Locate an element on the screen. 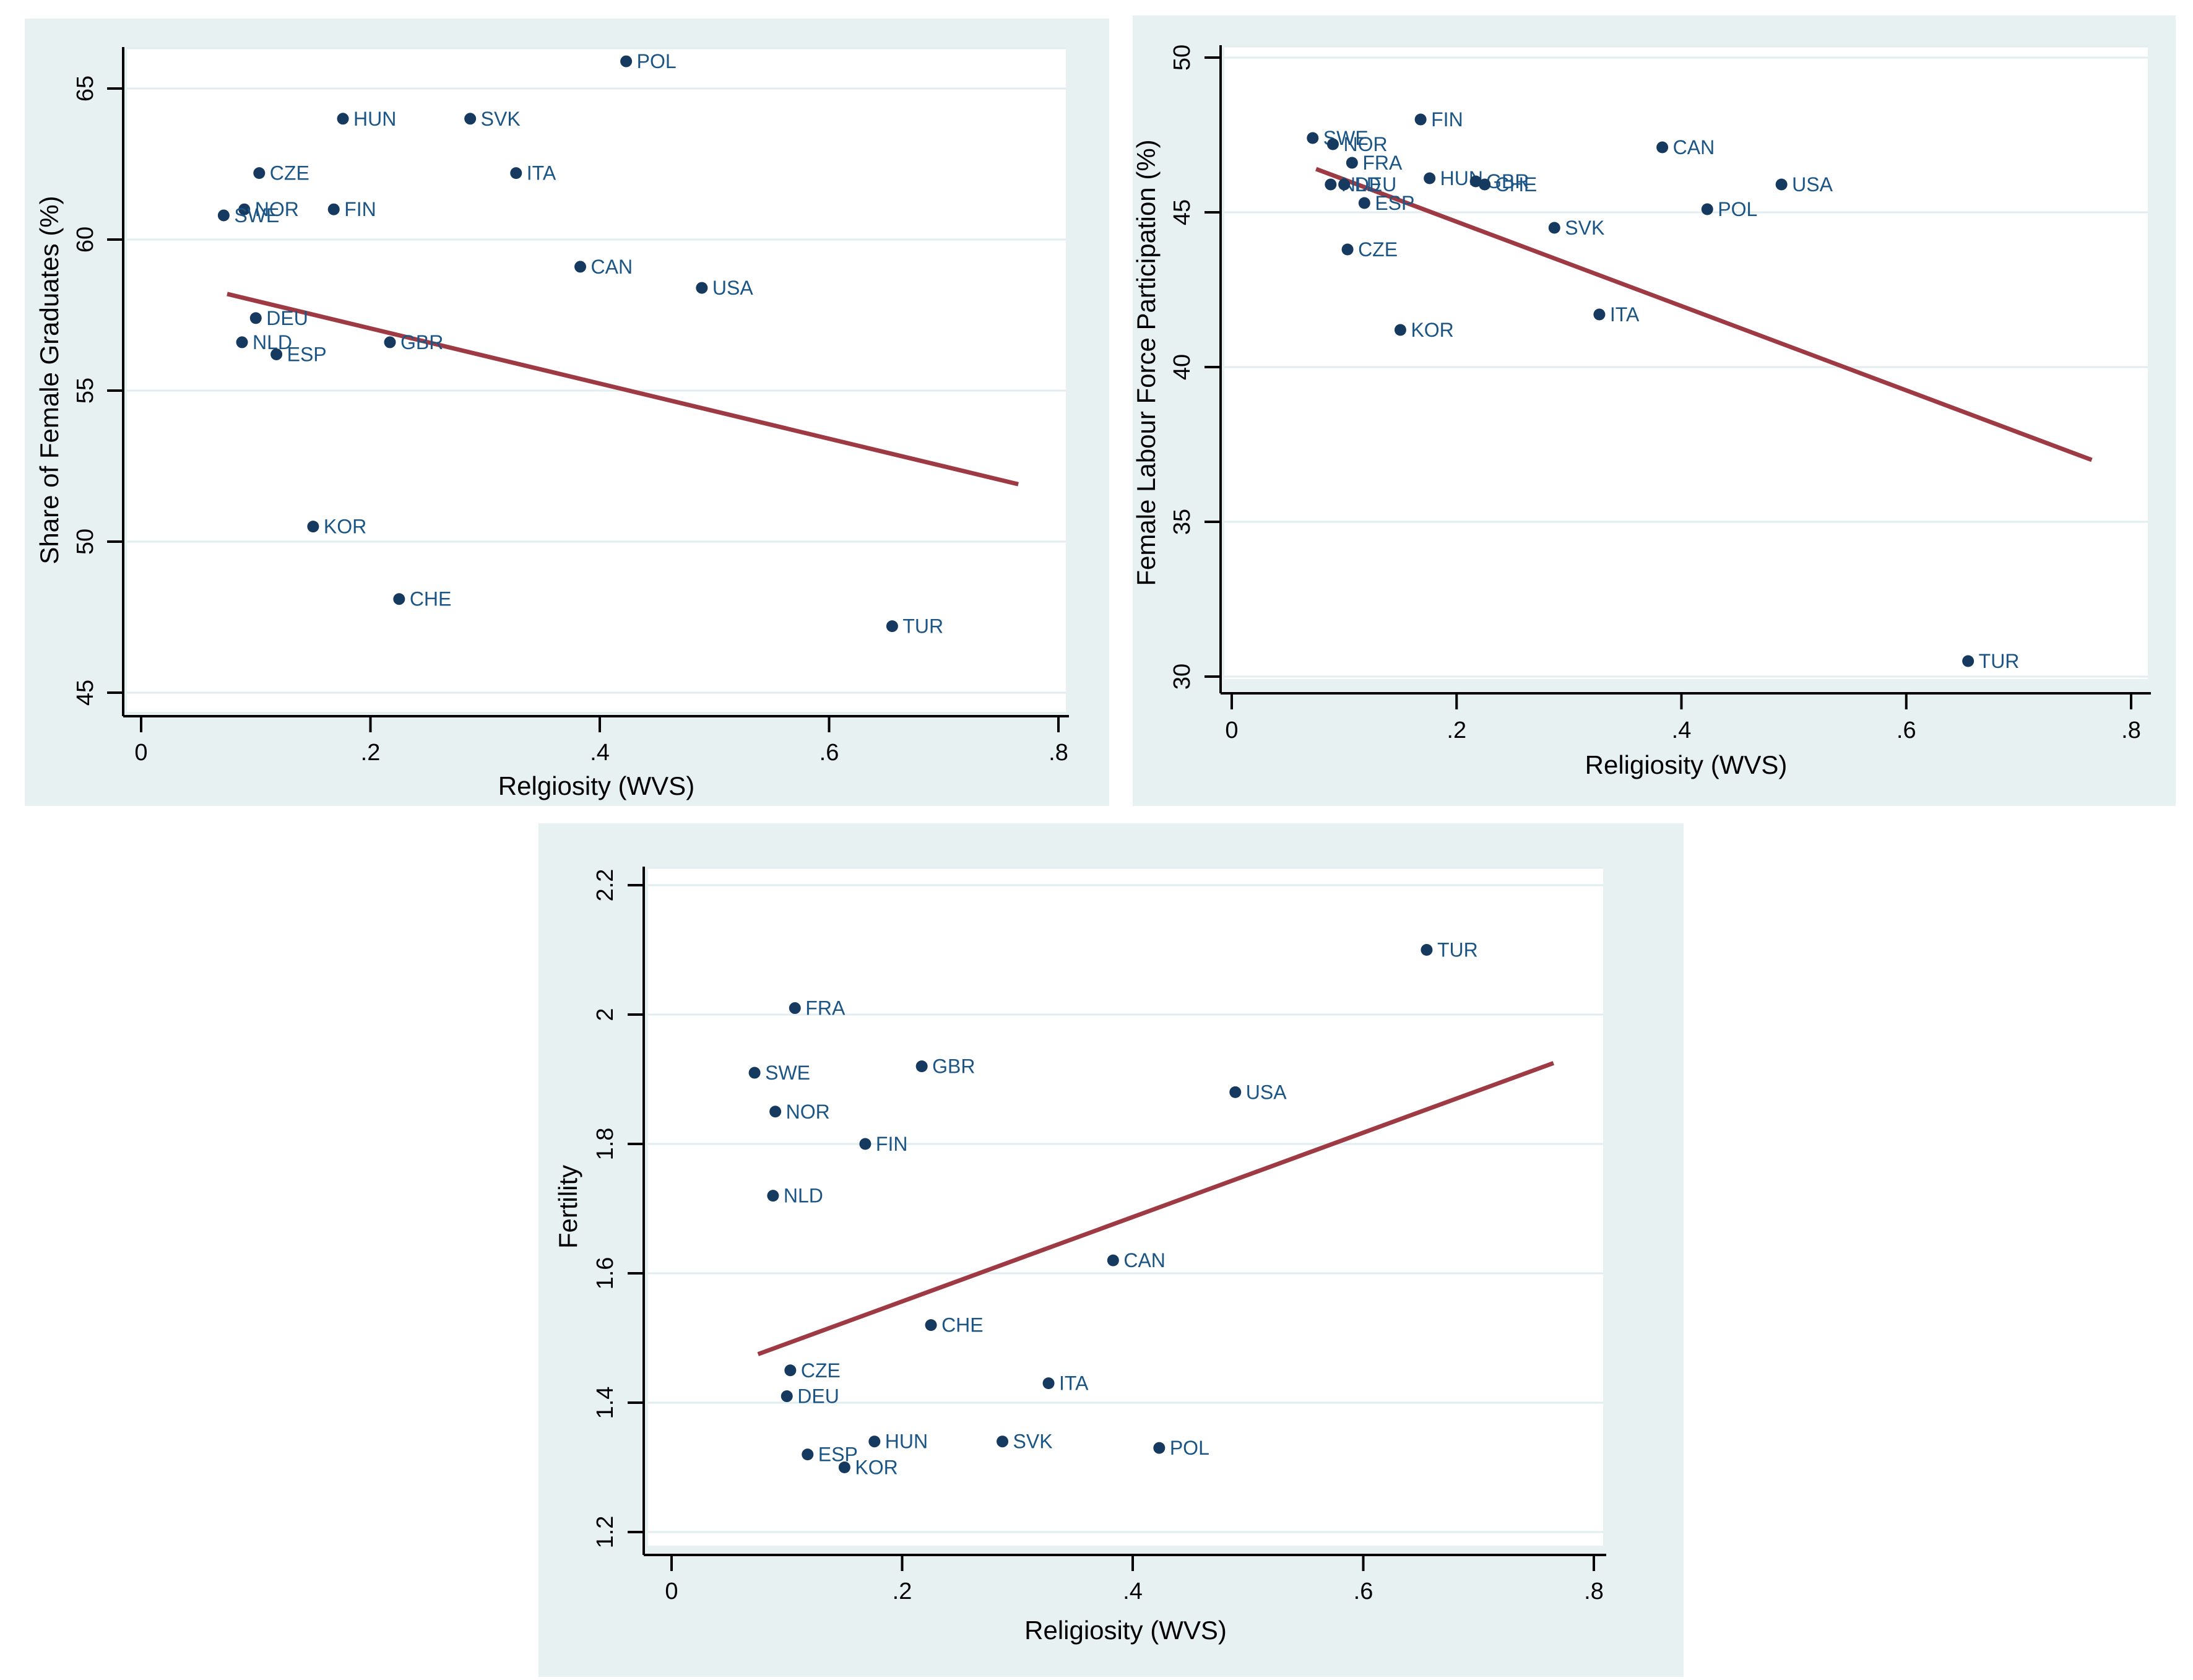 The height and width of the screenshot is (1680, 2193). data-point-NOR is located at coordinates (775, 1112).